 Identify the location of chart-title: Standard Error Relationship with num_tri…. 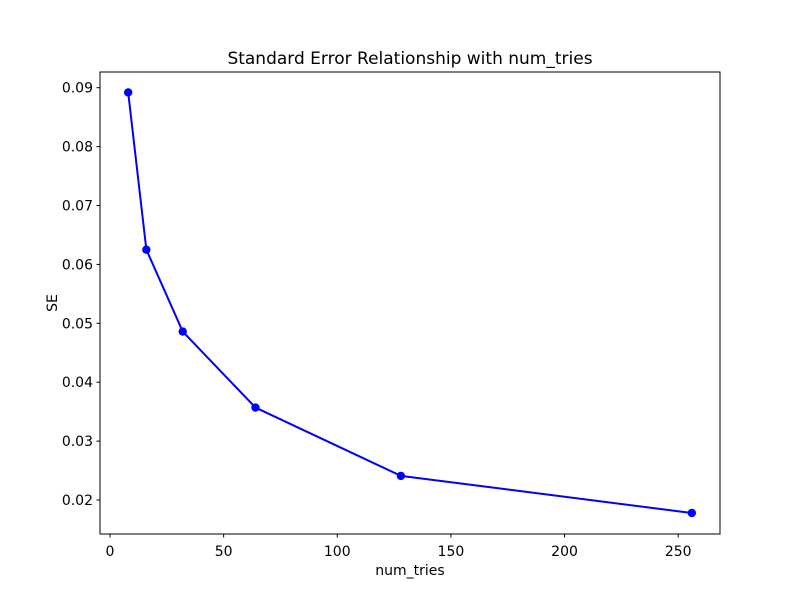
(410, 59).